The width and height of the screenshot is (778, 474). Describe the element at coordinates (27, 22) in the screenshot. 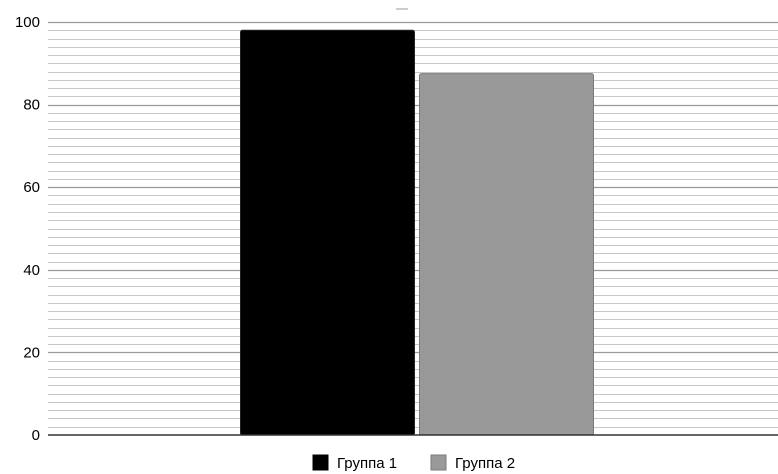

I see `y-tick-label: 100` at that location.